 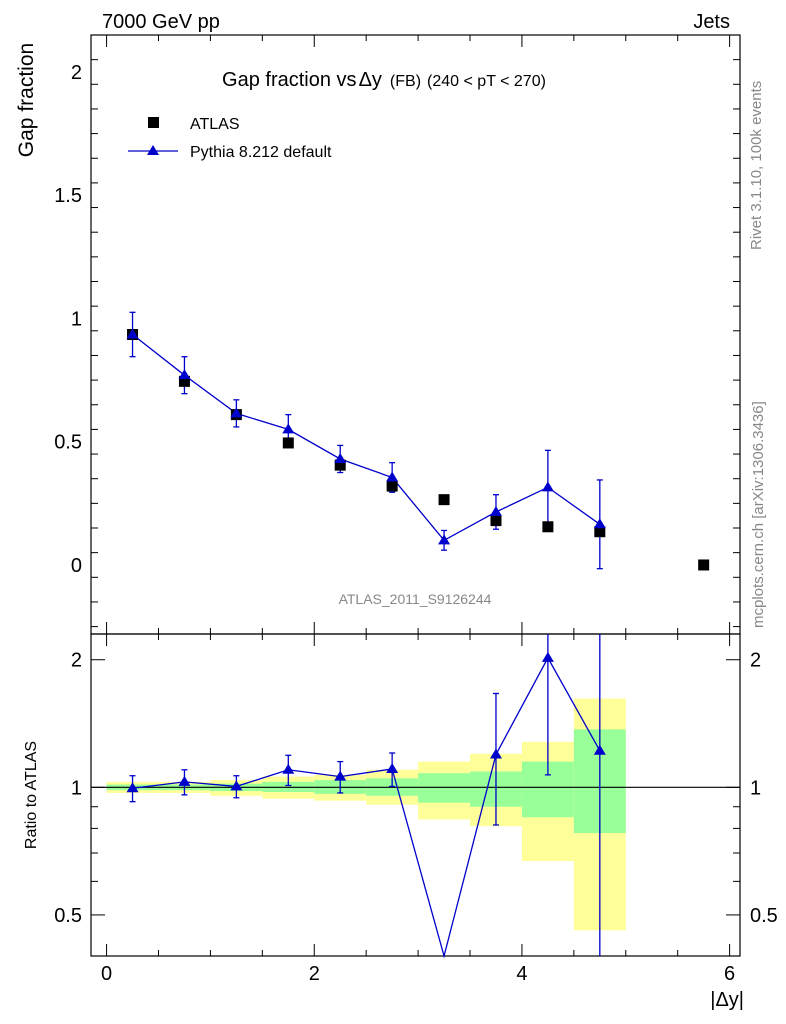 What do you see at coordinates (76, 319) in the screenshot?
I see `main-y-tick-label: 1` at bounding box center [76, 319].